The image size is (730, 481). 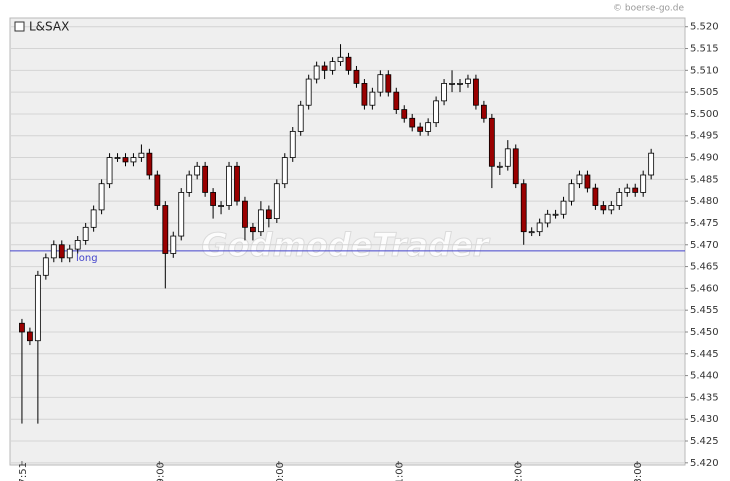 What do you see at coordinates (704, 70) in the screenshot?
I see `y-tick-label: 5.510` at bounding box center [704, 70].